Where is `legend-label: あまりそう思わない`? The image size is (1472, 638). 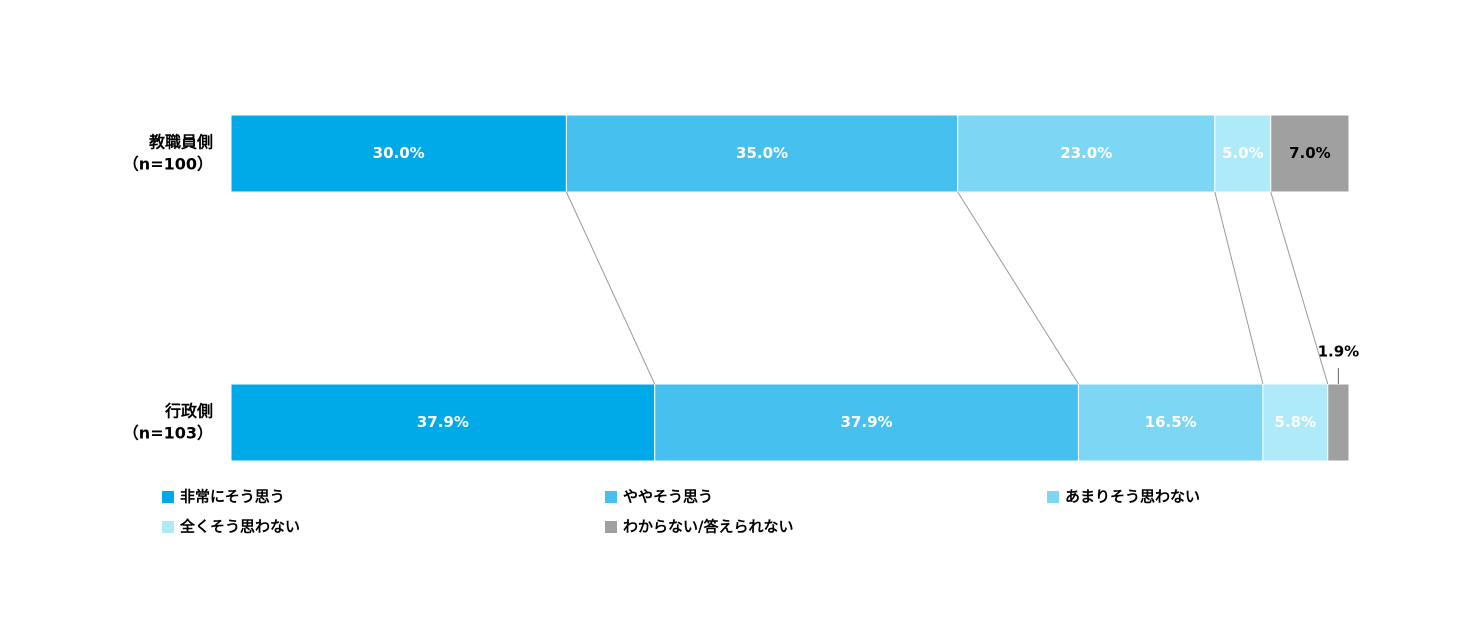
legend-label: あまりそう思わない is located at coordinates (1132, 497).